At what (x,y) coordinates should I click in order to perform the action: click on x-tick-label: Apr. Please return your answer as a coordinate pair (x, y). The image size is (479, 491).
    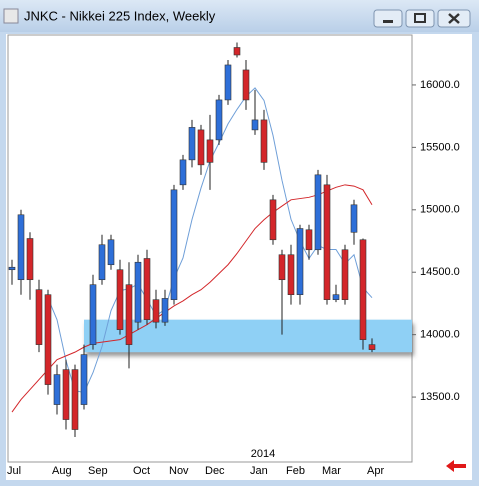
    Looking at the image, I should click on (375, 471).